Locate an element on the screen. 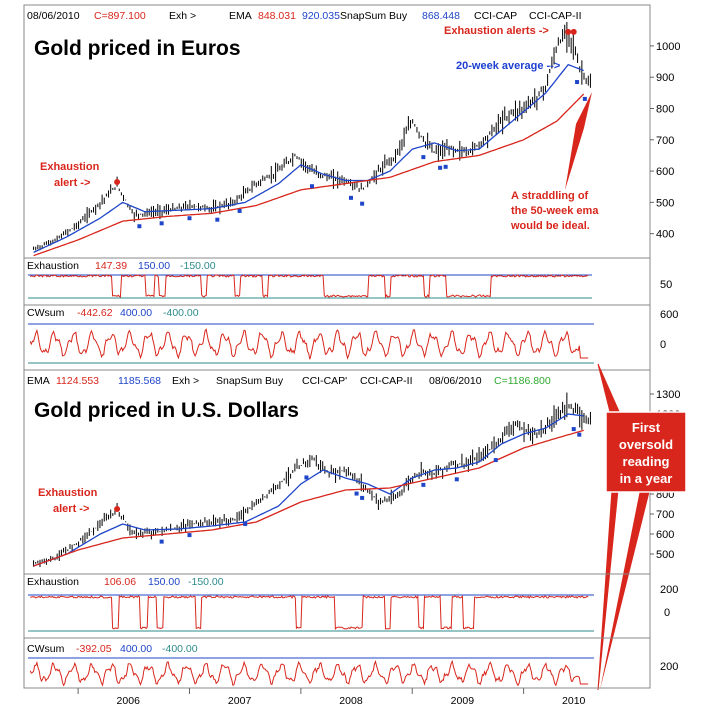  usd-exh-name: Exhaustion is located at coordinates (53, 582).